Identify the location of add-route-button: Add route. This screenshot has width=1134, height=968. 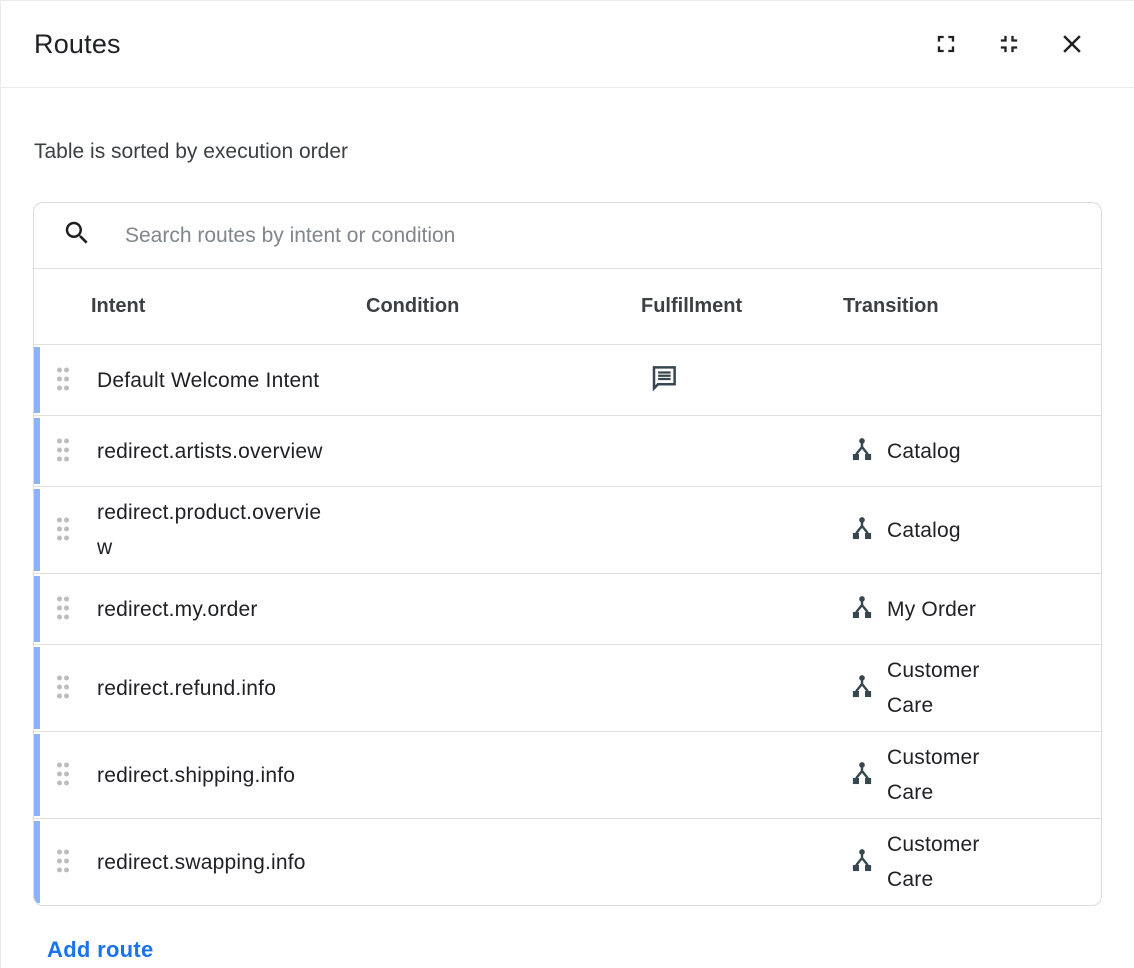
(100, 949).